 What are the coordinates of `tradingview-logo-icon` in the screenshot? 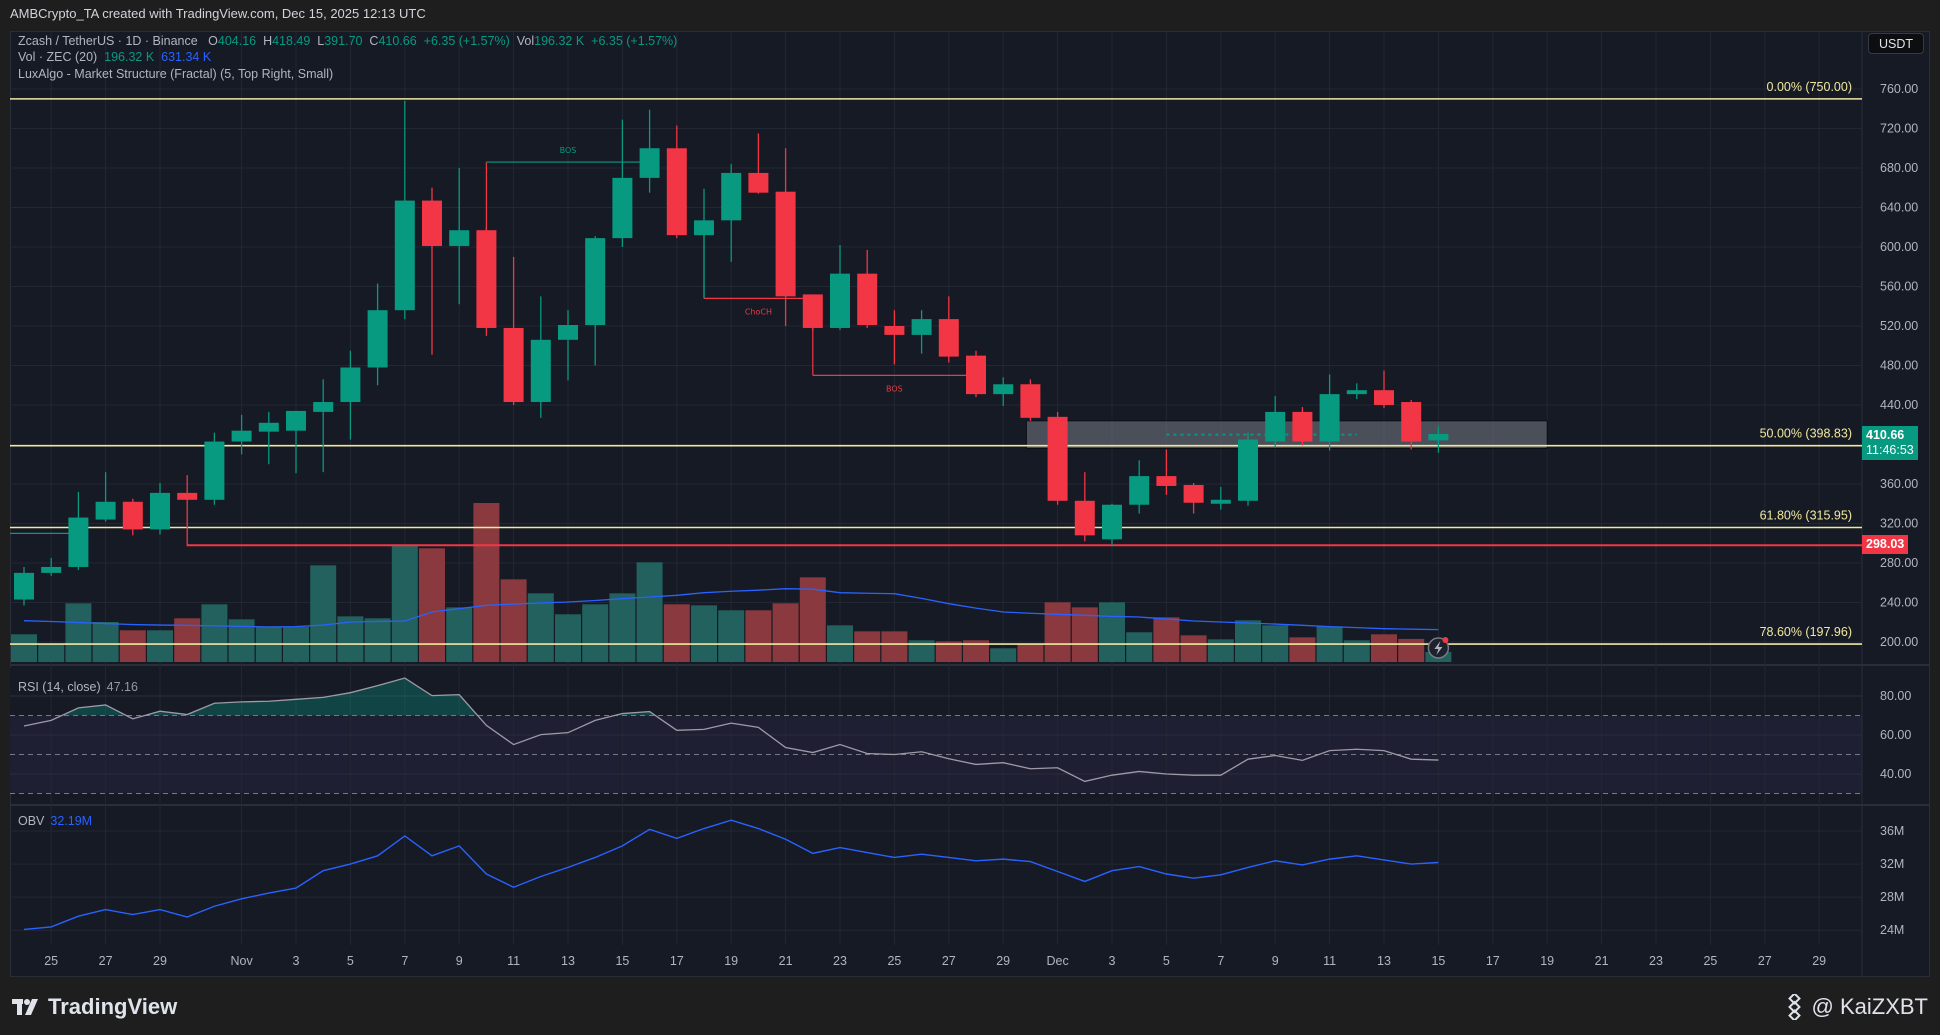 It's located at (25, 1007).